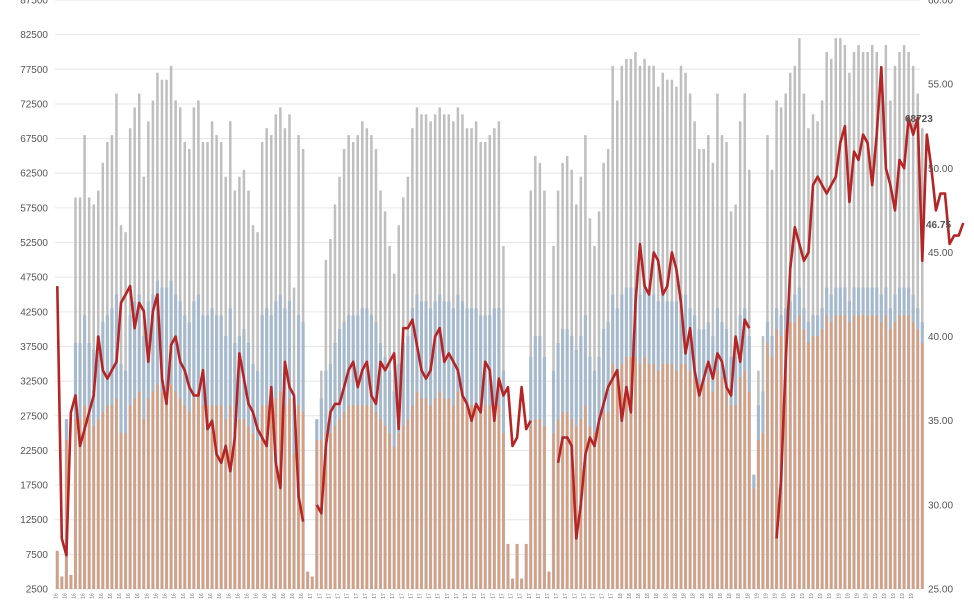 The height and width of the screenshot is (600, 974). Describe the element at coordinates (34, 104) in the screenshot. I see `left-tick-label: 72500` at that location.